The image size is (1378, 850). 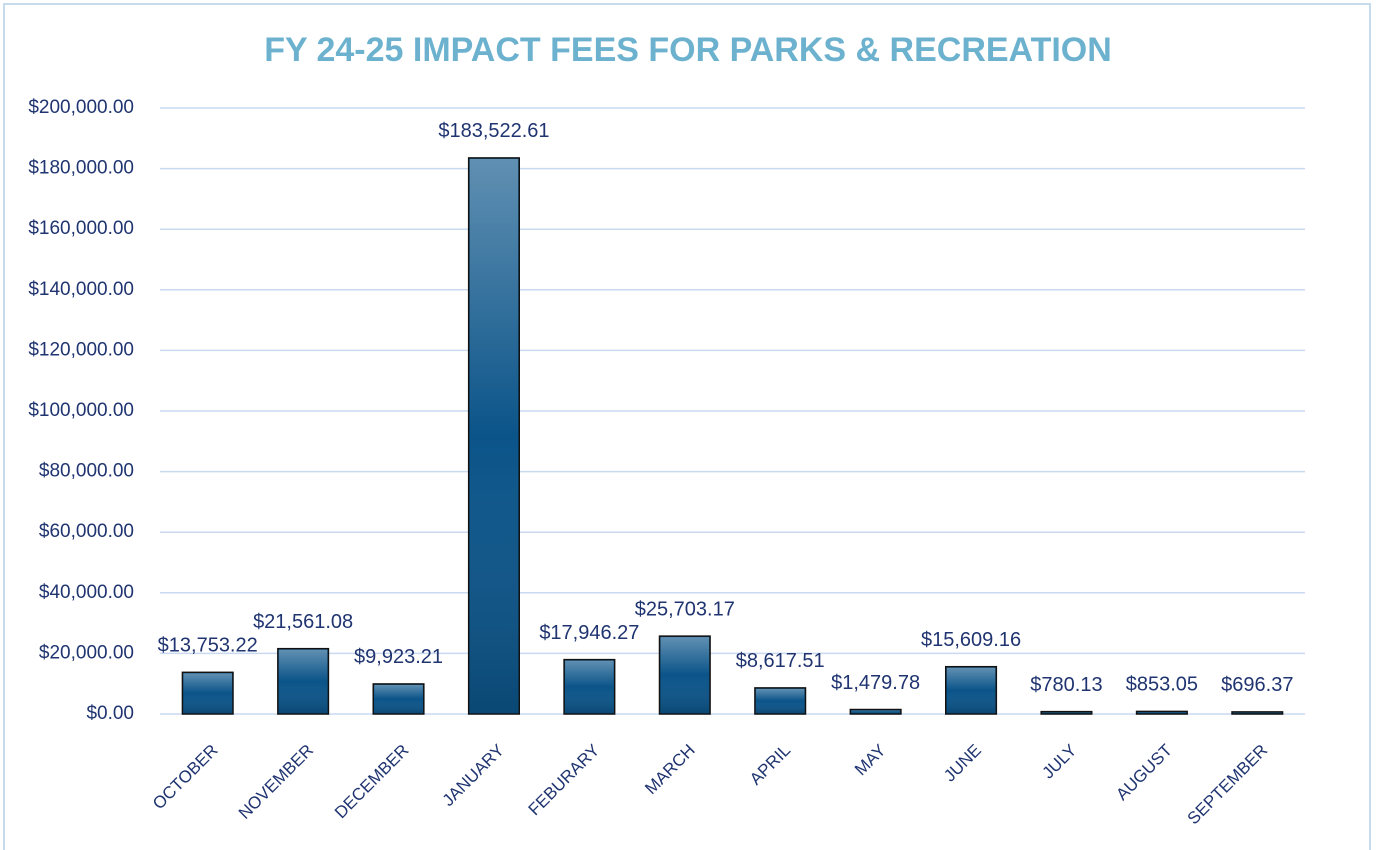 I want to click on y-tick-label: $180,000.00, so click(x=81, y=168).